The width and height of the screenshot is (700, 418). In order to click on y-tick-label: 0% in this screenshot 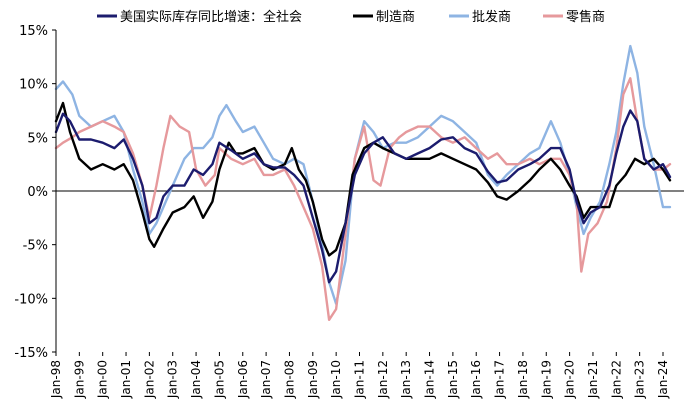, I will do `click(37, 192)`.